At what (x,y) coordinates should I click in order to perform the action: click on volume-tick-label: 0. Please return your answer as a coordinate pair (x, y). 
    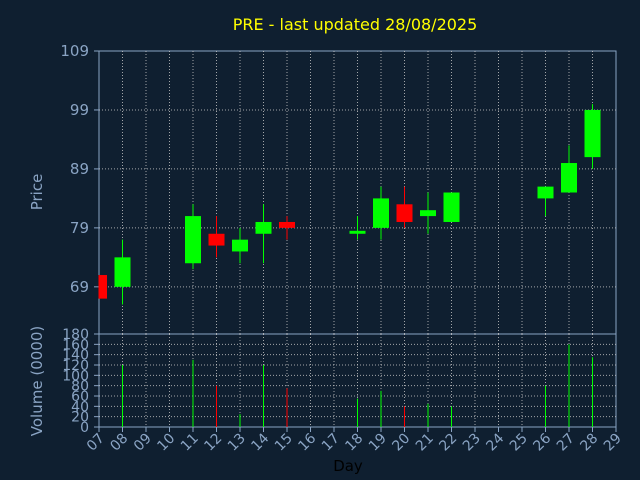
    Looking at the image, I should click on (84, 428).